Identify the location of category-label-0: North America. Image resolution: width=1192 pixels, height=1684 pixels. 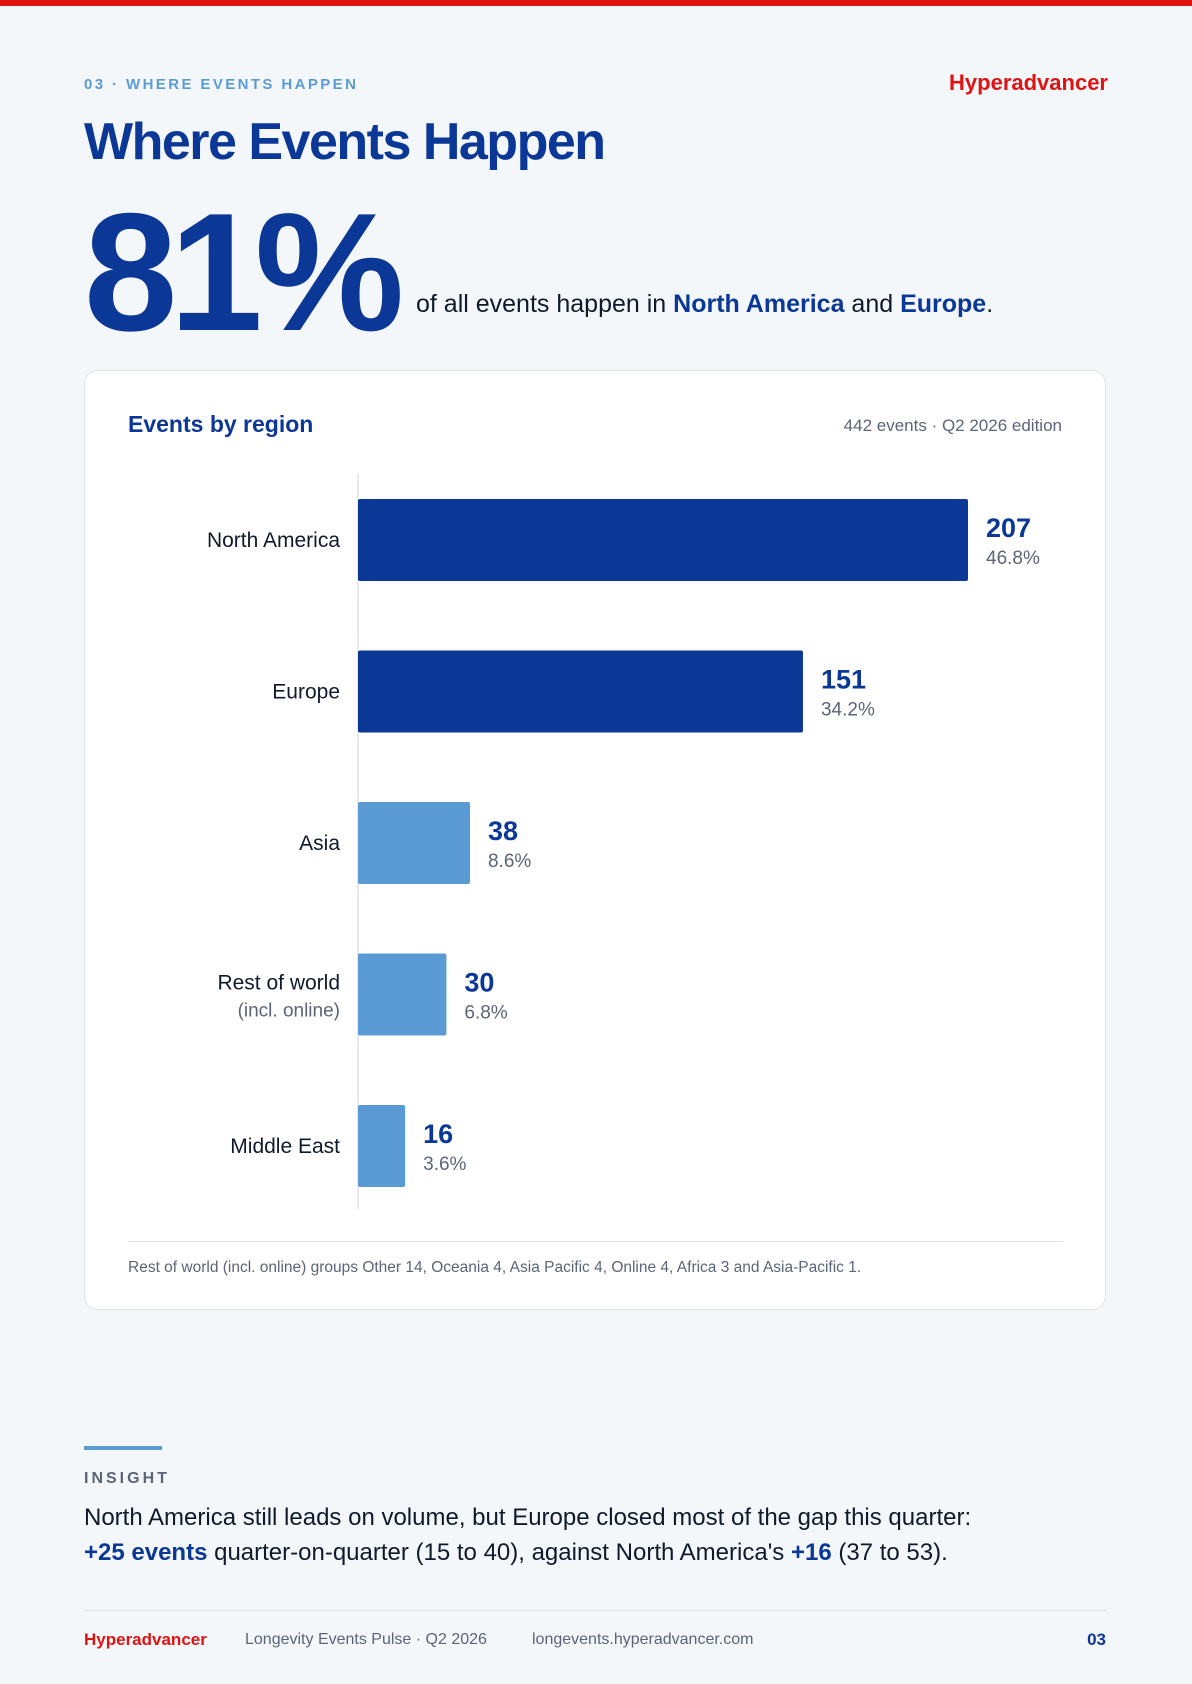
(273, 540).